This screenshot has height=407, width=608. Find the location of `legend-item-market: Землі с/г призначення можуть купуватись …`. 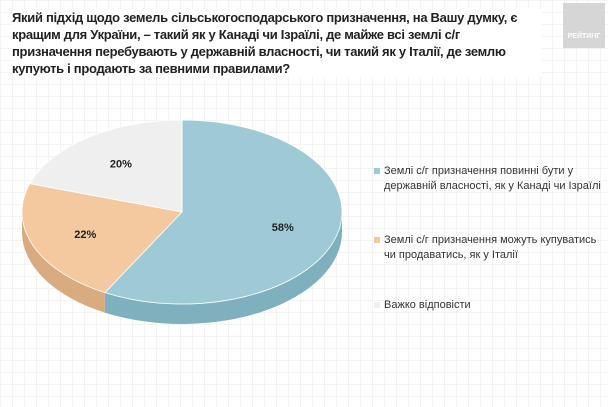

legend-item-market: Землі с/г призначення можуть купуватись … is located at coordinates (489, 248).